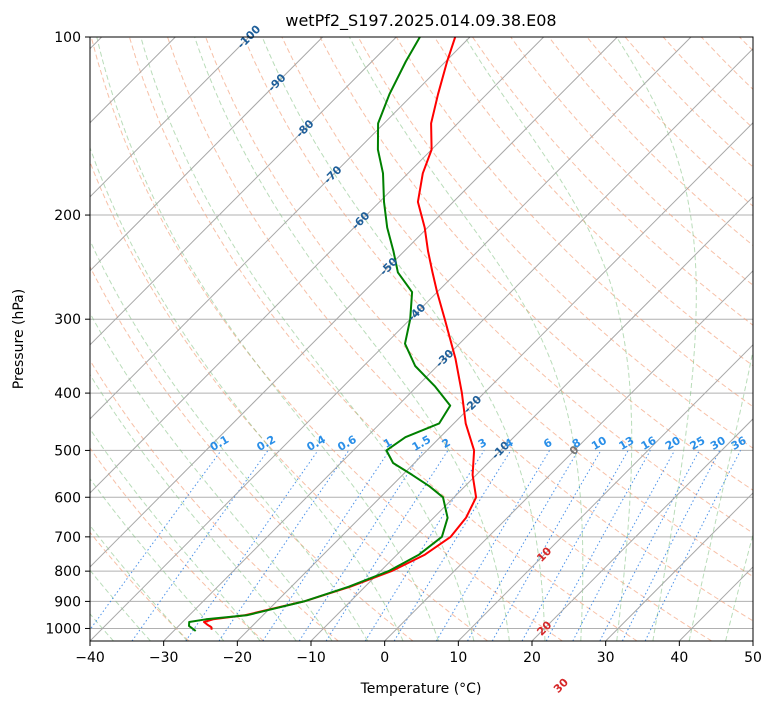 The height and width of the screenshot is (708, 775). Describe the element at coordinates (561, 686) in the screenshot. I see `isotherm-label: 30` at that location.